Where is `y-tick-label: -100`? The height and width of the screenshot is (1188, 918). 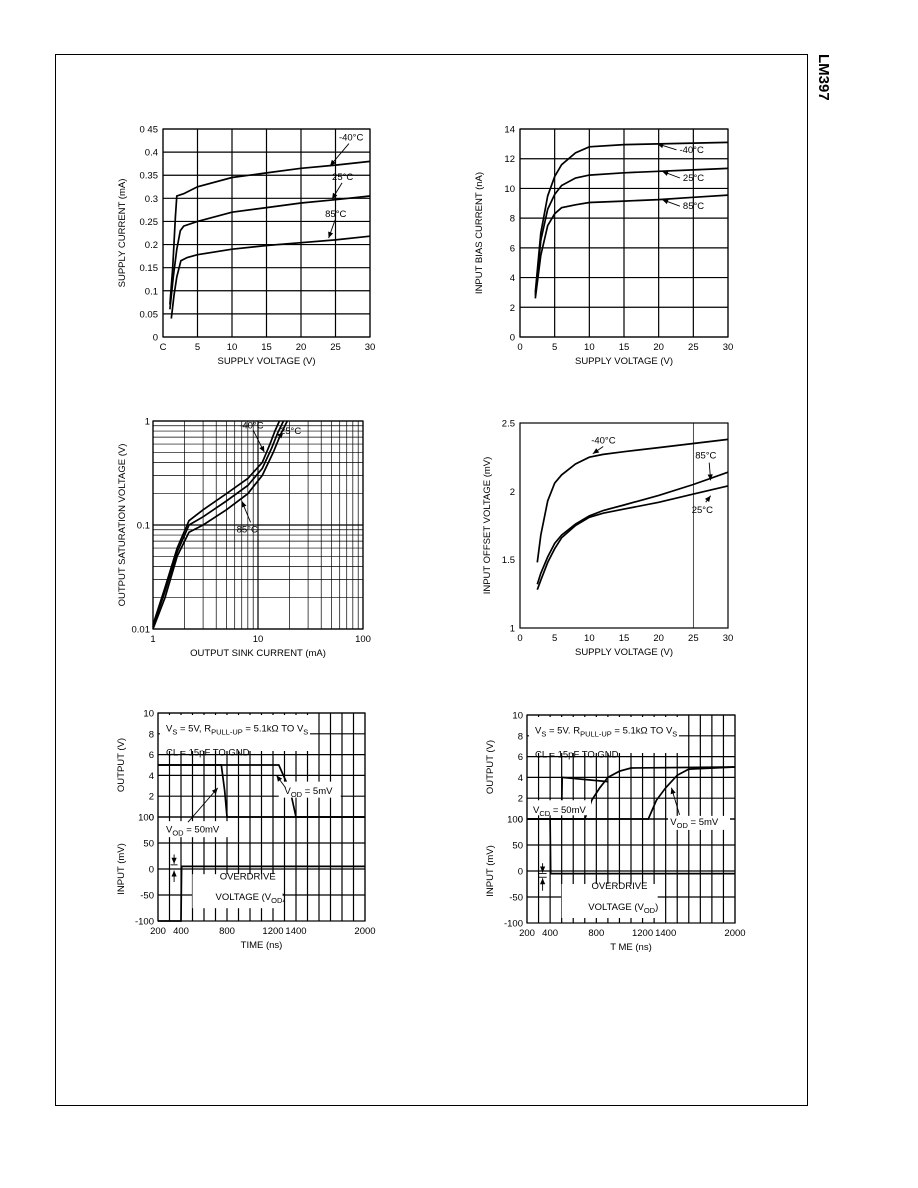
y-tick-label: -100 is located at coordinates (513, 924).